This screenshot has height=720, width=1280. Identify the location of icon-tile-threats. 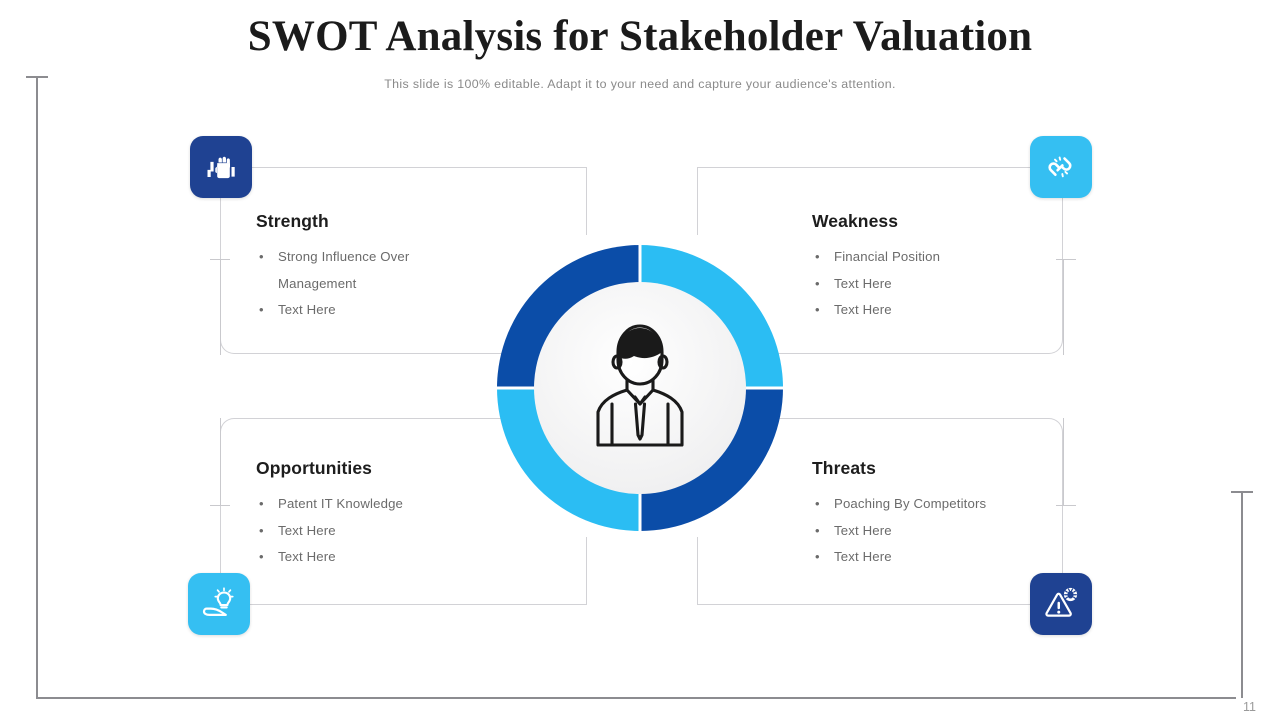
(1061, 604).